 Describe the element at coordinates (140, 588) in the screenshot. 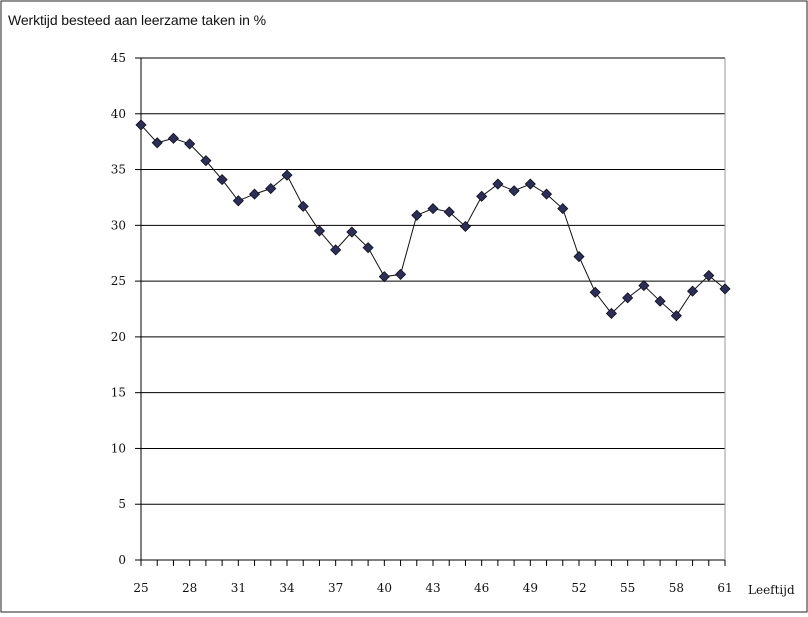

I see `x-tick-label: 25` at that location.